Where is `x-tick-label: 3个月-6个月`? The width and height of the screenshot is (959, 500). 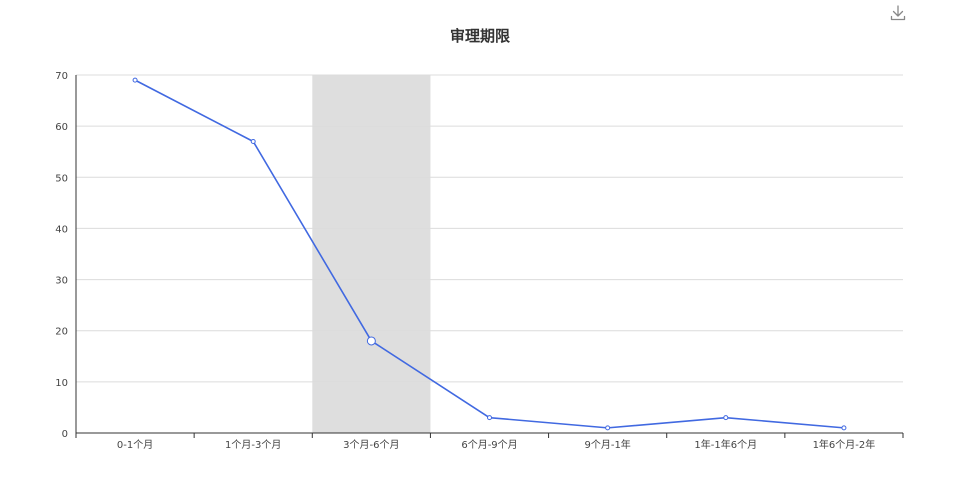
x-tick-label: 3个月-6个月 is located at coordinates (371, 445).